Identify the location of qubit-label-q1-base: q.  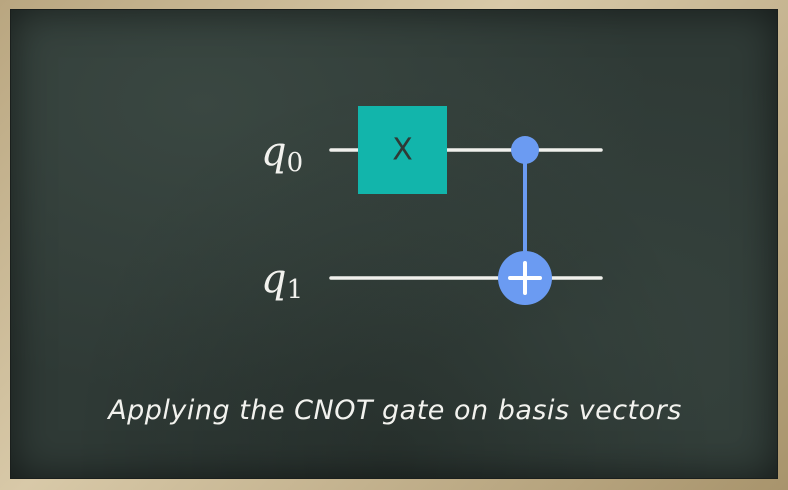
(274, 279).